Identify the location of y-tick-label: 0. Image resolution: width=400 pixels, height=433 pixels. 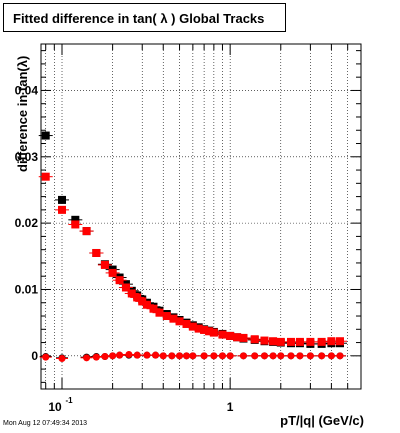
(34, 356).